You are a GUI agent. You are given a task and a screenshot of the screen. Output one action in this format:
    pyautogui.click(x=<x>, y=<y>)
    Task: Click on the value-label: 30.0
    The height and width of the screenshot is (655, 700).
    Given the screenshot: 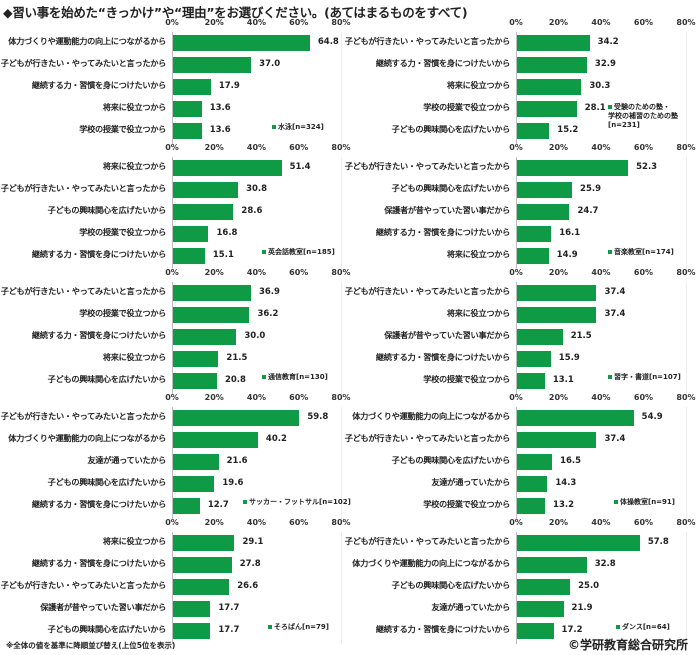 What is the action you would take?
    pyautogui.click(x=255, y=336)
    